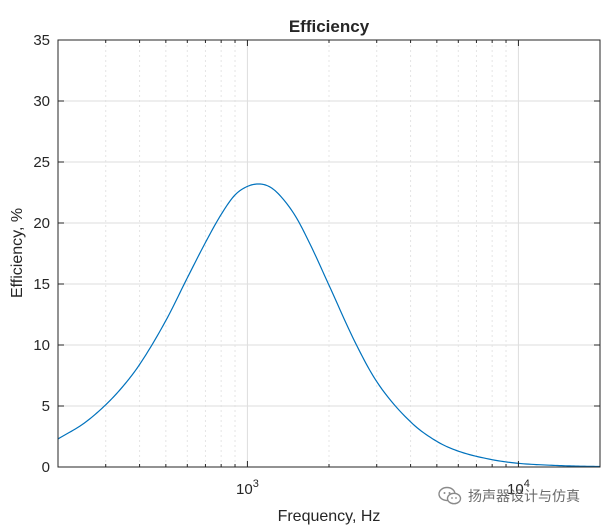  What do you see at coordinates (41, 284) in the screenshot?
I see `y-tick-label: 15` at bounding box center [41, 284].